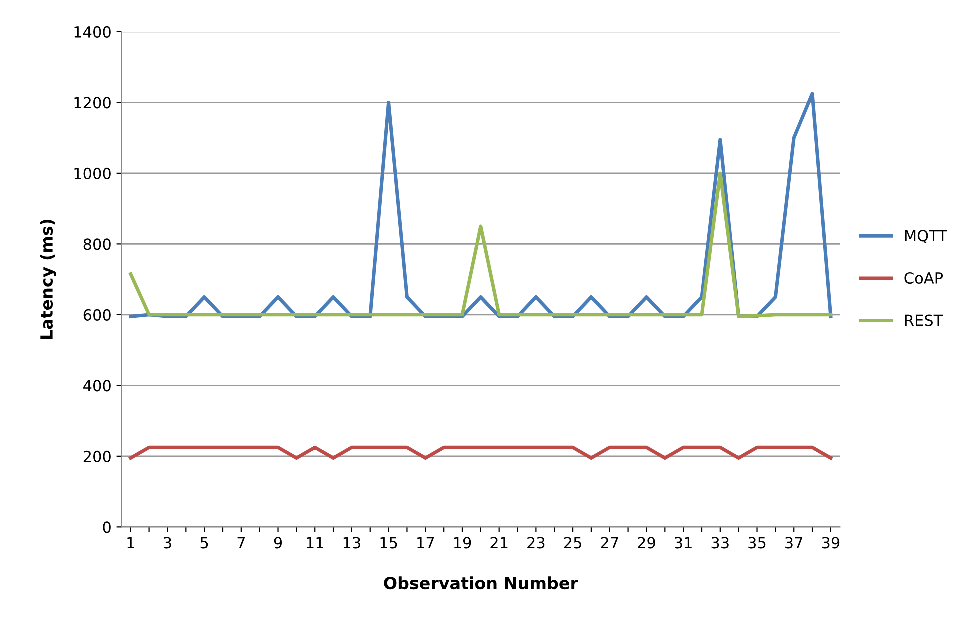  Describe the element at coordinates (92, 174) in the screenshot. I see `y-tick-label: 1000` at that location.